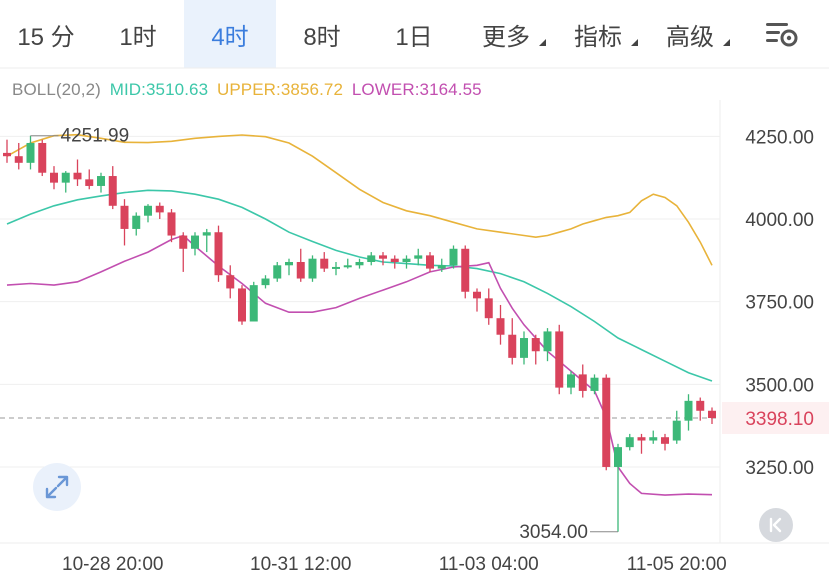  Describe the element at coordinates (300, 564) in the screenshot. I see `x-tick-label: 10-31 12:00` at that location.